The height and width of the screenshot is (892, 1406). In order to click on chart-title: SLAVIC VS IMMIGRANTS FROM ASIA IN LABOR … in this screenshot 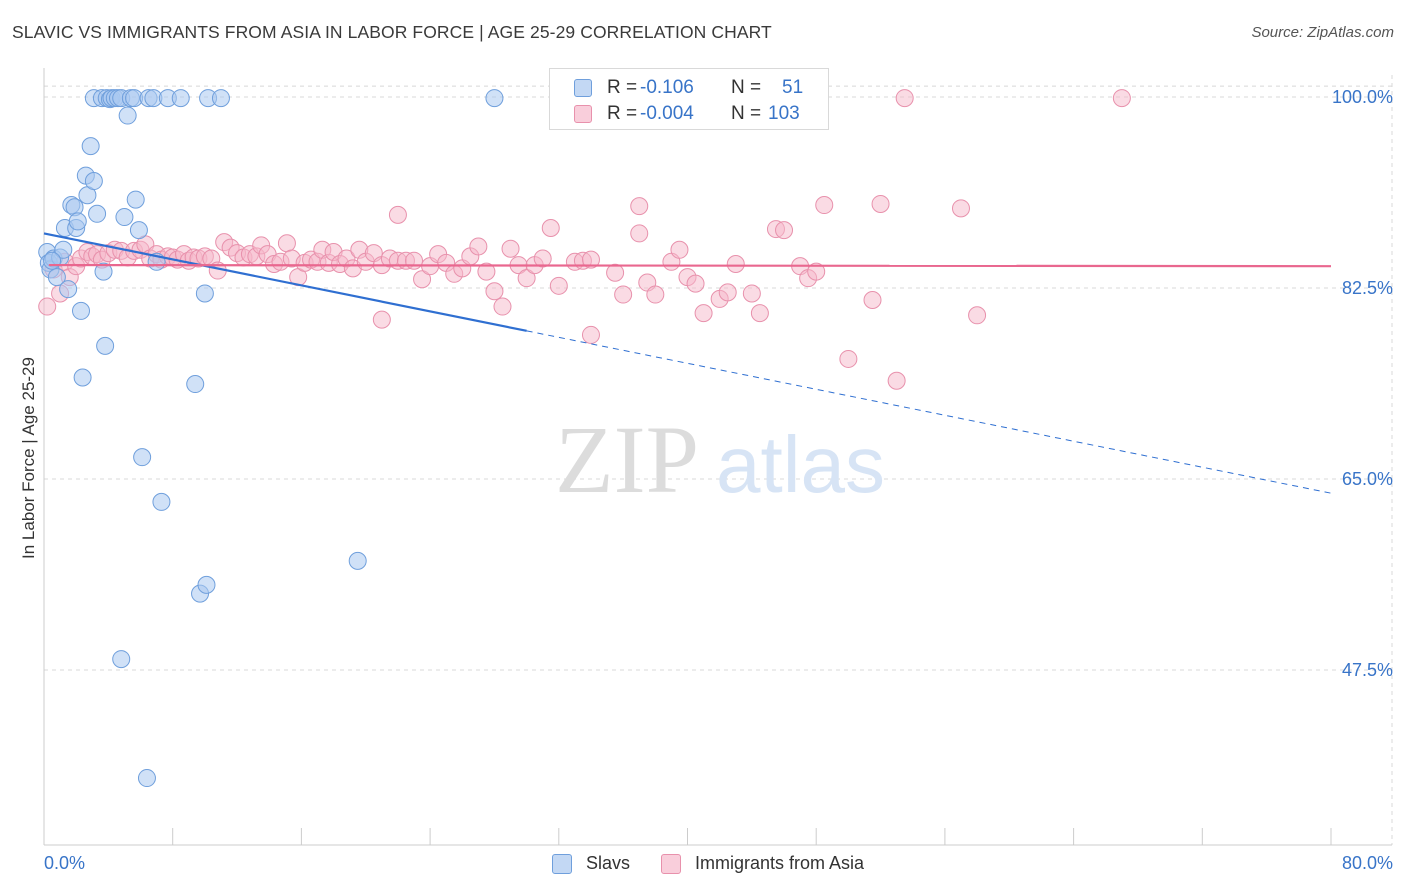, I will do `click(392, 32)`.